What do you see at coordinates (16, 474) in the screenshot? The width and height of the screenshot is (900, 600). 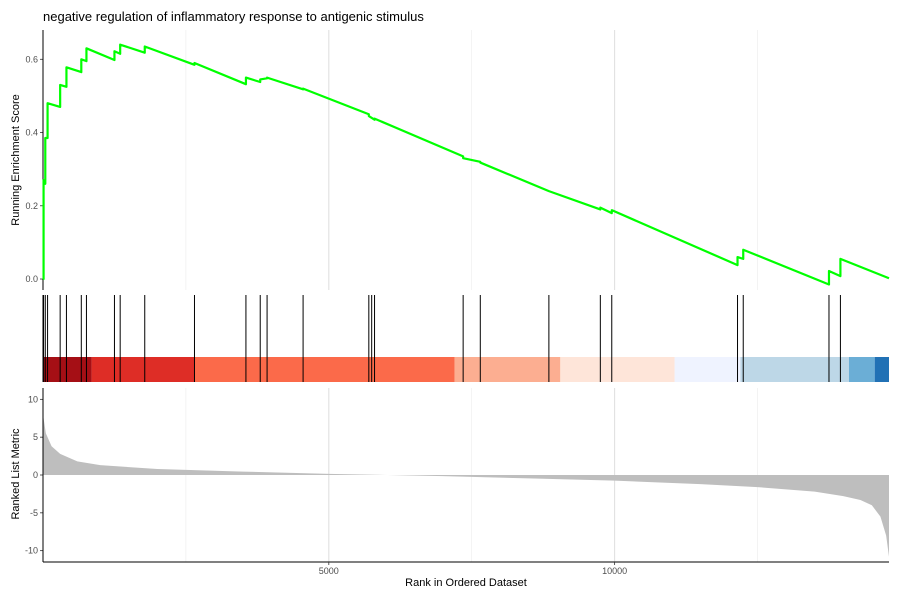 I see `ranked-metric-axis-title: Ranked List Metric` at bounding box center [16, 474].